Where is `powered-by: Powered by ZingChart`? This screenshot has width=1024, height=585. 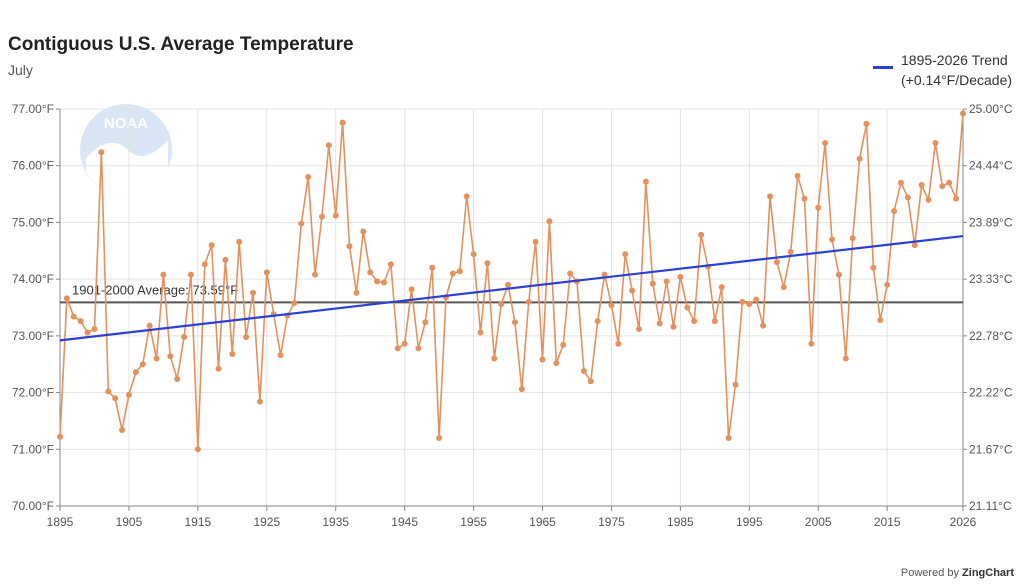 powered-by: Powered by ZingChart is located at coordinates (957, 573).